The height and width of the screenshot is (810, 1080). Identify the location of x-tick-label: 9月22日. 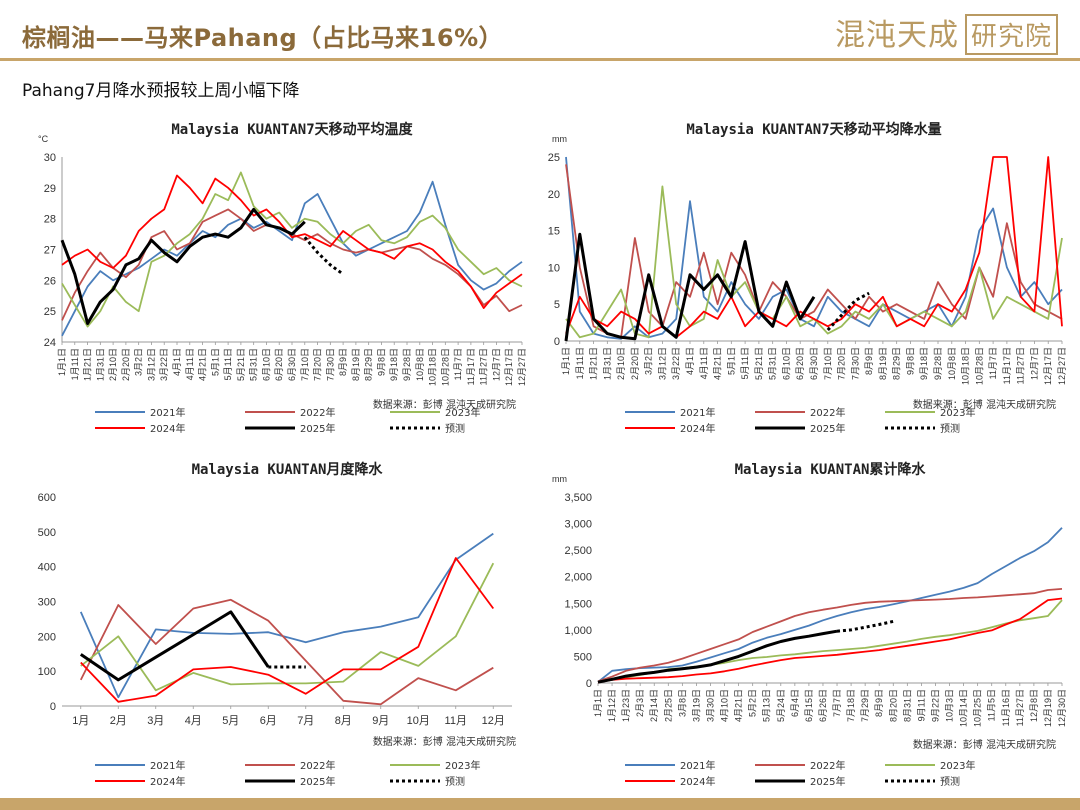
(935, 705).